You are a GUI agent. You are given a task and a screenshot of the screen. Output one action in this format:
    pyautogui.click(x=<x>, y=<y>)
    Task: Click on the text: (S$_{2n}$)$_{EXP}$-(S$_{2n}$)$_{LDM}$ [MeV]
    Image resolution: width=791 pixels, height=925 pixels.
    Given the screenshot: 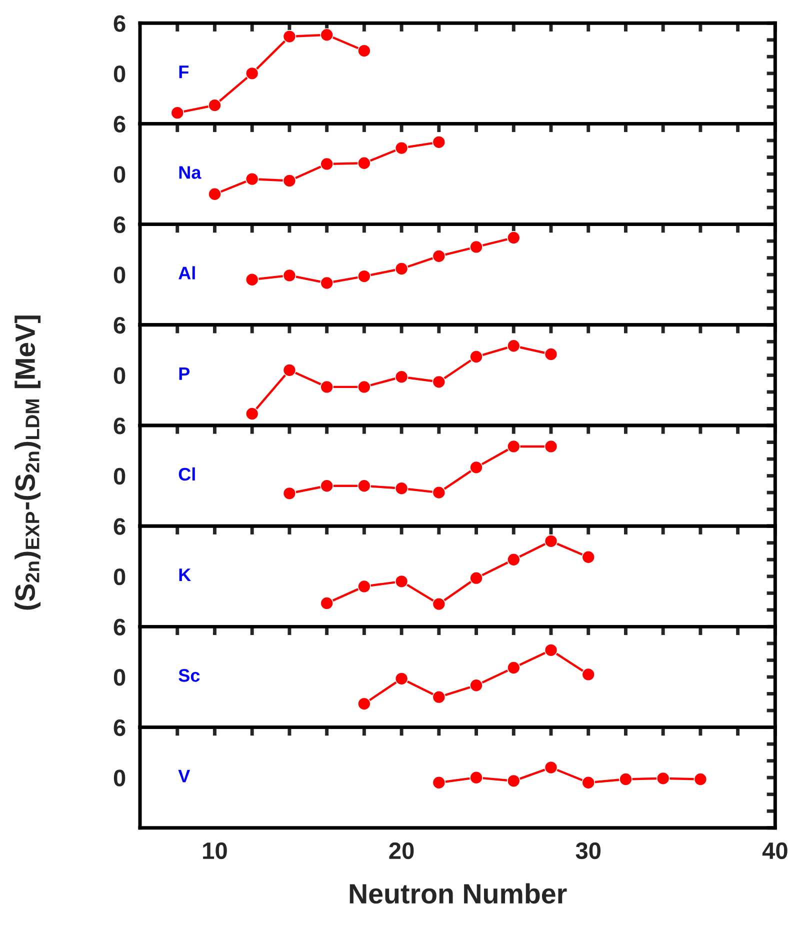 What is the action you would take?
    pyautogui.click(x=27, y=463)
    